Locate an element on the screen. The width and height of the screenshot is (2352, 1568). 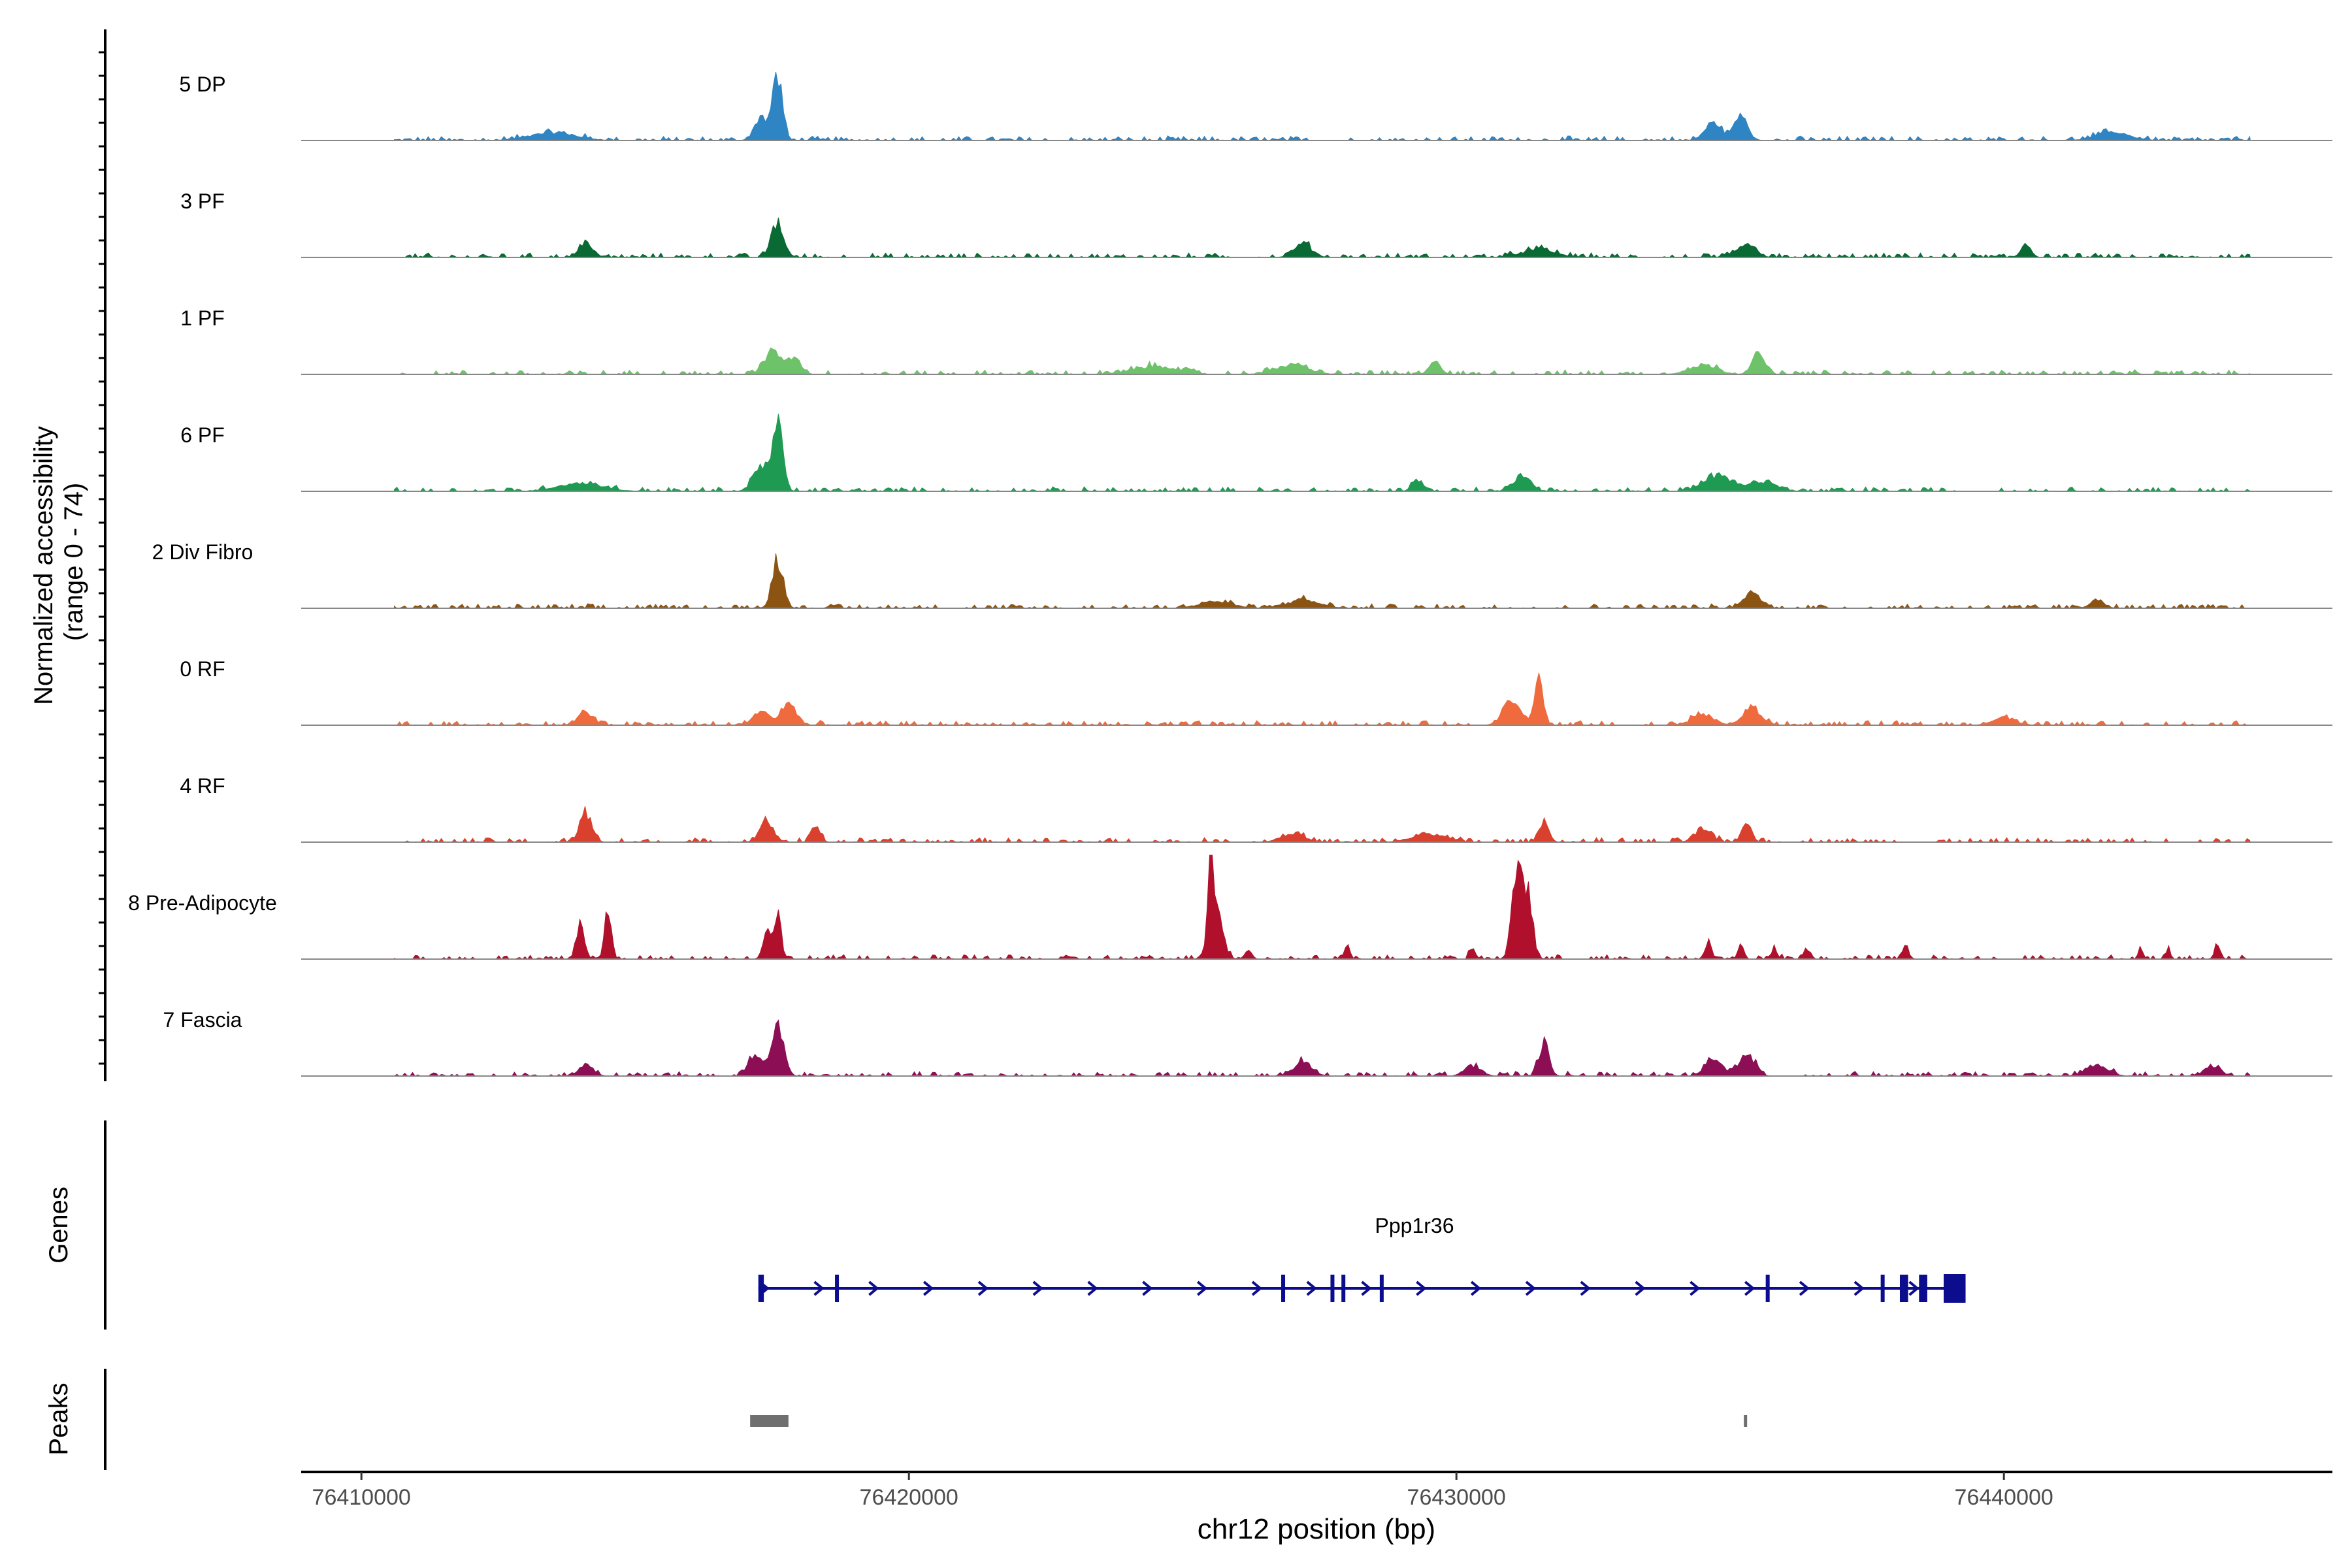
called-peaks is located at coordinates (1249, 1421).